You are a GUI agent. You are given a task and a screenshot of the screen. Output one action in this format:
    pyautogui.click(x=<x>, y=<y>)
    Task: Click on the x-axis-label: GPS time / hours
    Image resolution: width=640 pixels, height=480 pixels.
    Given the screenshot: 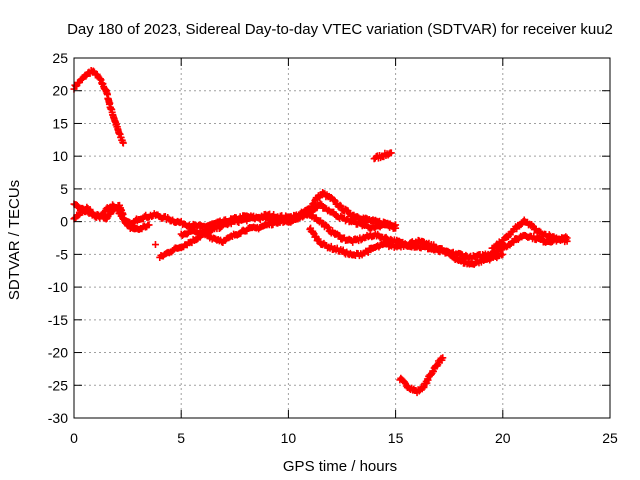 What is the action you would take?
    pyautogui.click(x=340, y=466)
    